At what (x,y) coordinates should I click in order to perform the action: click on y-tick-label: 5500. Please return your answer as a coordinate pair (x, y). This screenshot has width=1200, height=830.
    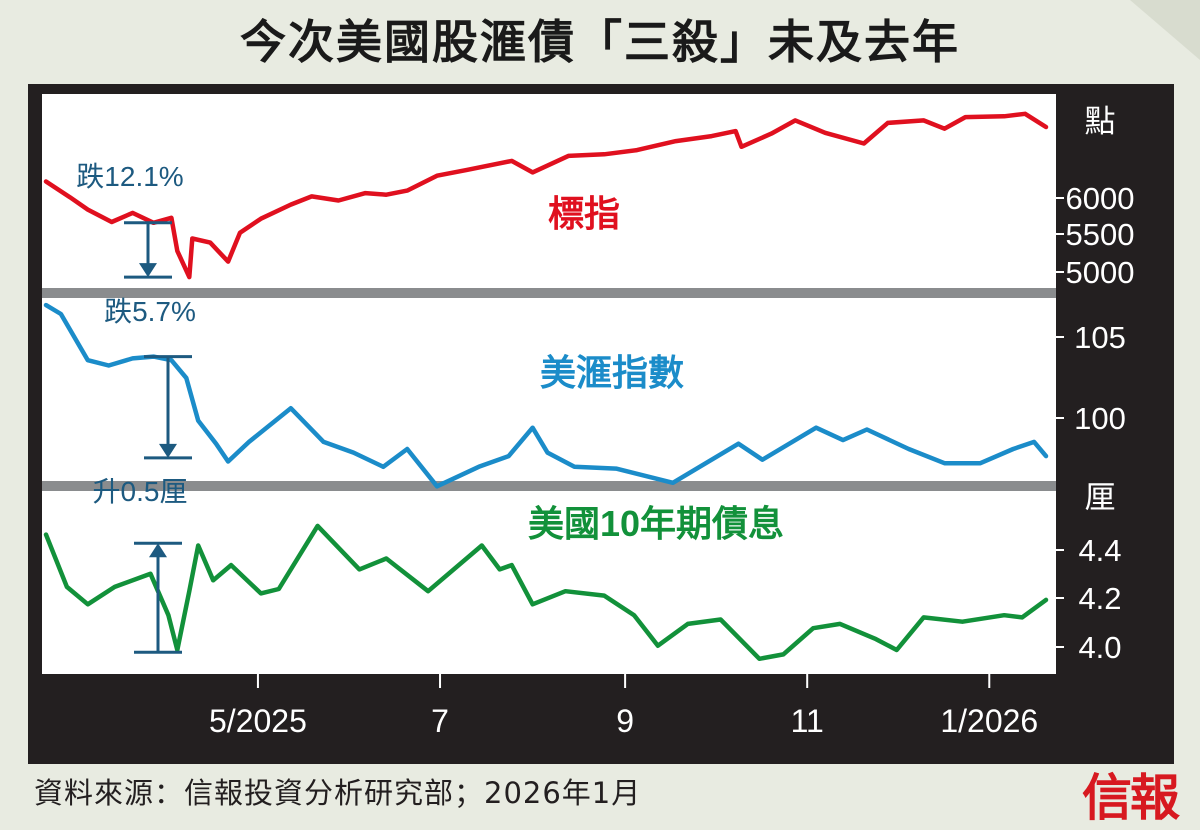
    Looking at the image, I should click on (1100, 234).